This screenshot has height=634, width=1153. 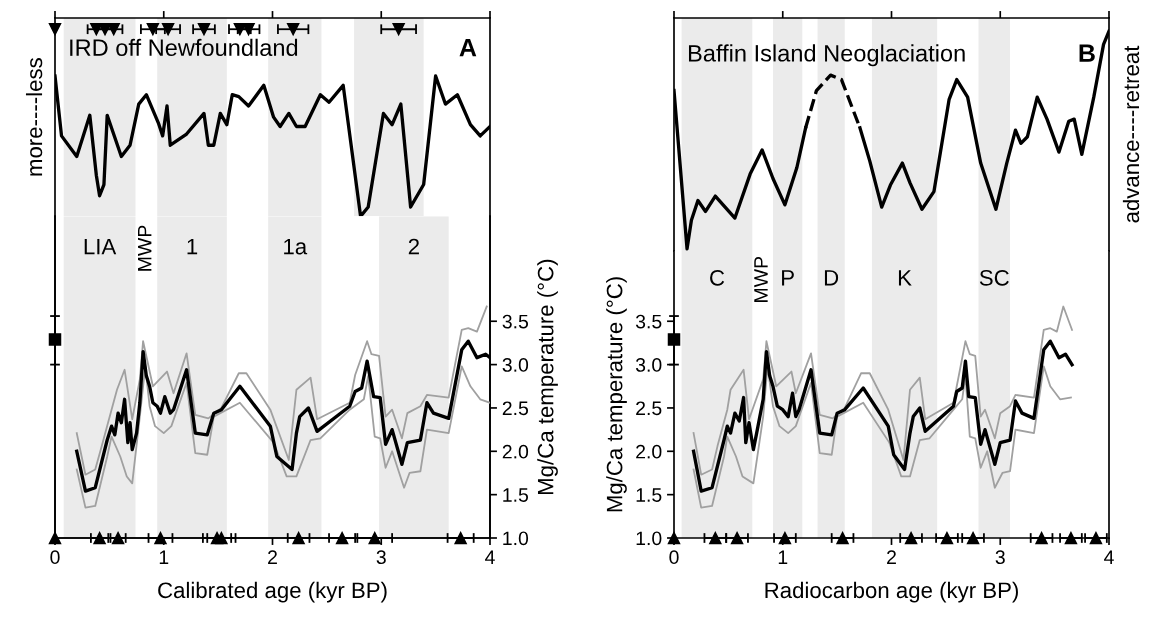 I want to click on y-tick-label: 1.0, so click(x=649, y=538).